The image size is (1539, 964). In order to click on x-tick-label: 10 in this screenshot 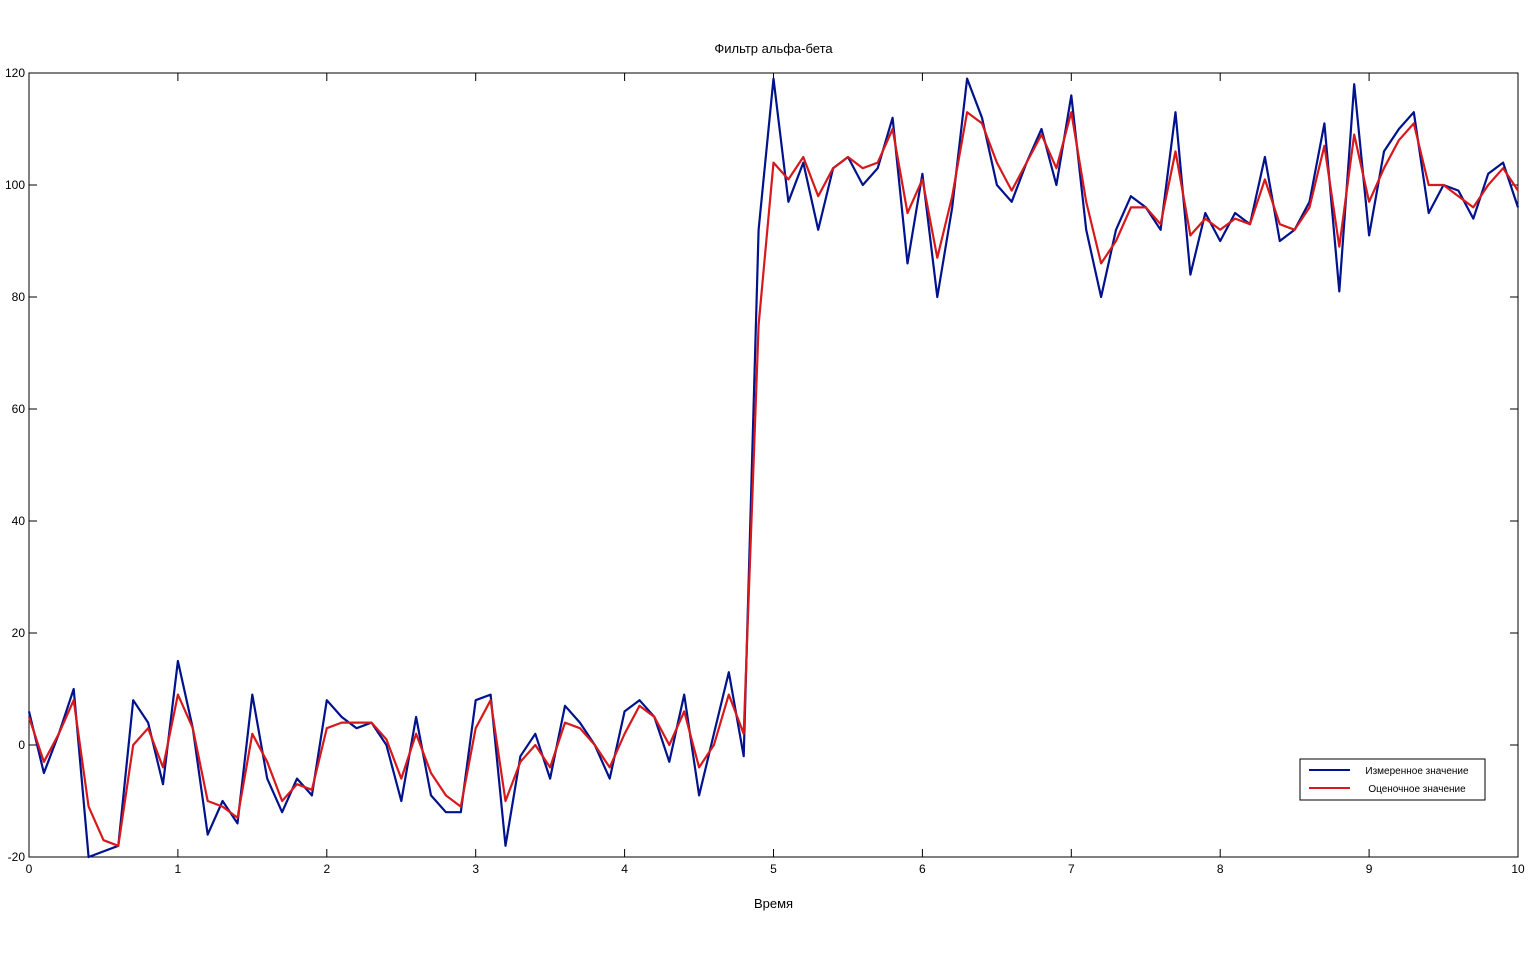, I will do `click(1518, 869)`.